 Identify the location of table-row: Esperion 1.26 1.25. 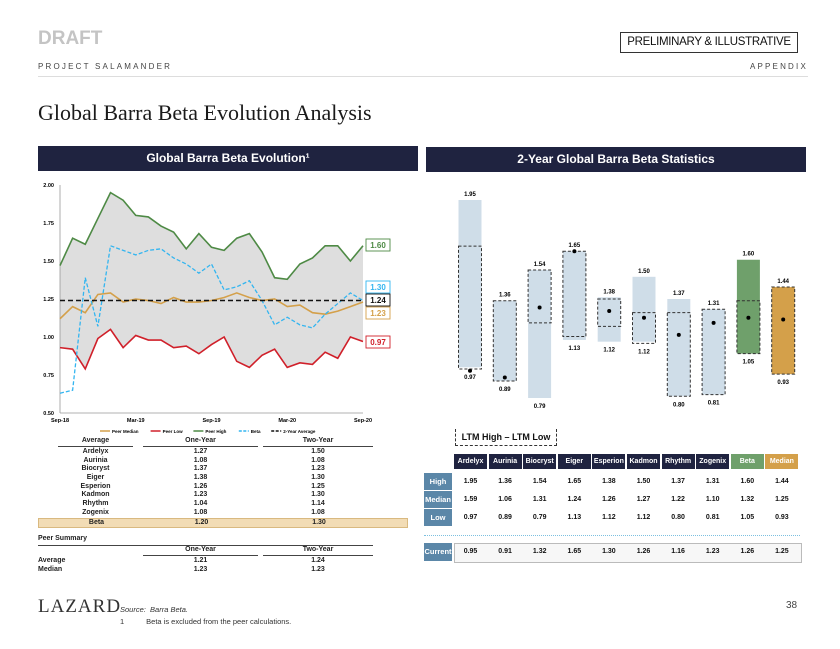
(223, 487).